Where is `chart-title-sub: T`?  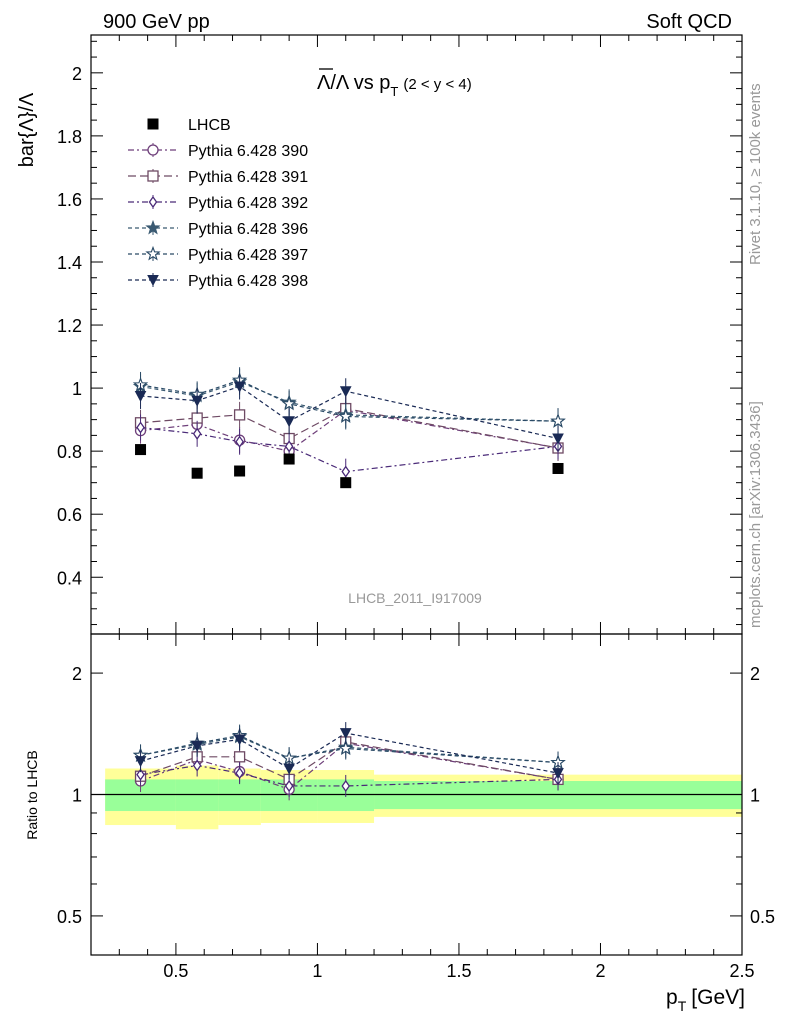 chart-title-sub: T is located at coordinates (394, 91).